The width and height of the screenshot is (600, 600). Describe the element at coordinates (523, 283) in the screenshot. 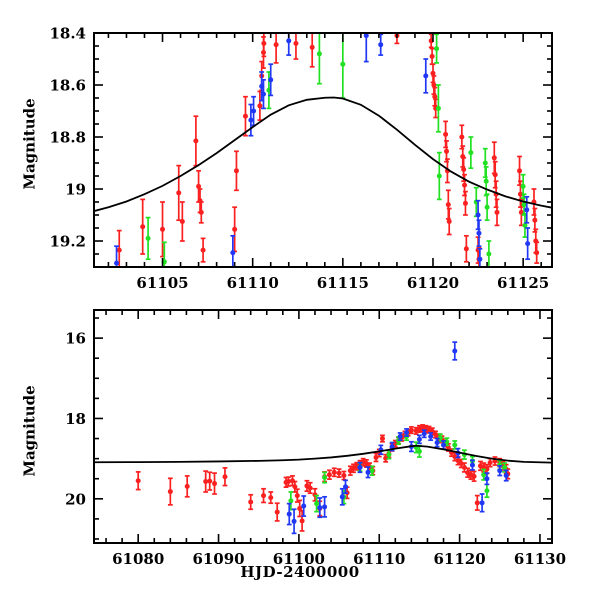

I see `x-tick-label: 61125` at that location.